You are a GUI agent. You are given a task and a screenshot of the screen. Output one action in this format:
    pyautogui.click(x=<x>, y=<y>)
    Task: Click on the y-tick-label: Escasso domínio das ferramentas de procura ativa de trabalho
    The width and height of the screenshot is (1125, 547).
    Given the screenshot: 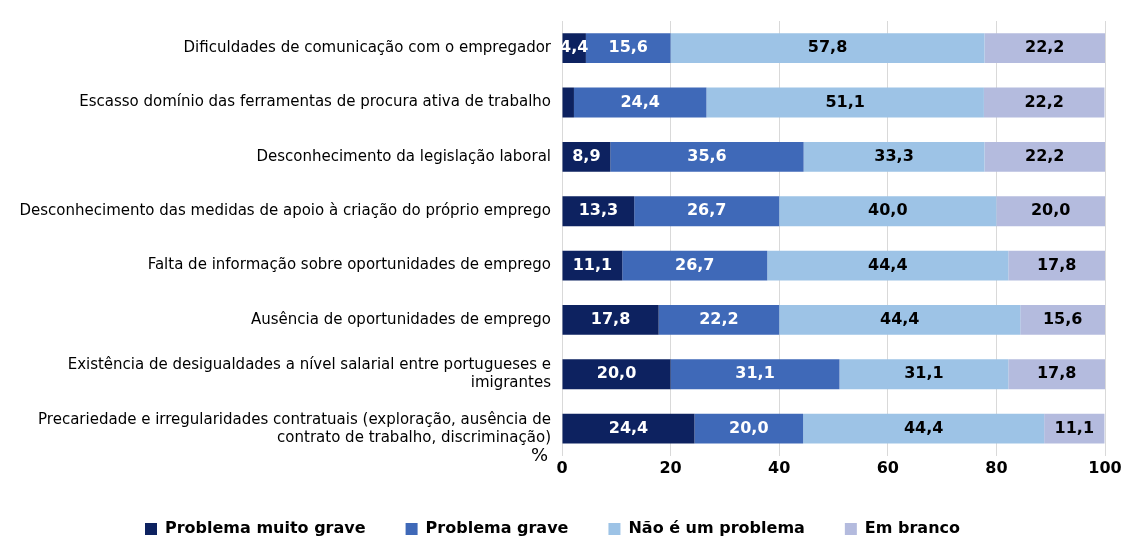 What is the action you would take?
    pyautogui.click(x=315, y=101)
    